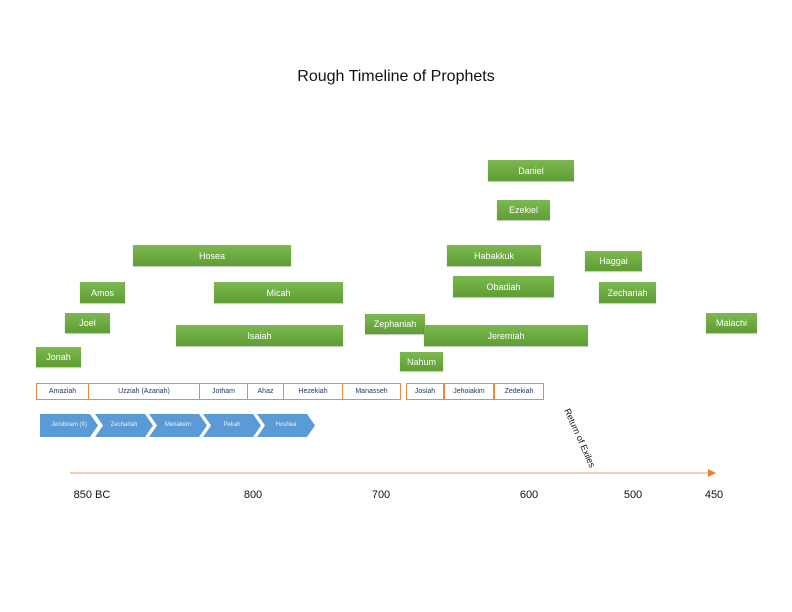  Describe the element at coordinates (92, 495) in the screenshot. I see `axis-tick-label: 850 BC` at that location.